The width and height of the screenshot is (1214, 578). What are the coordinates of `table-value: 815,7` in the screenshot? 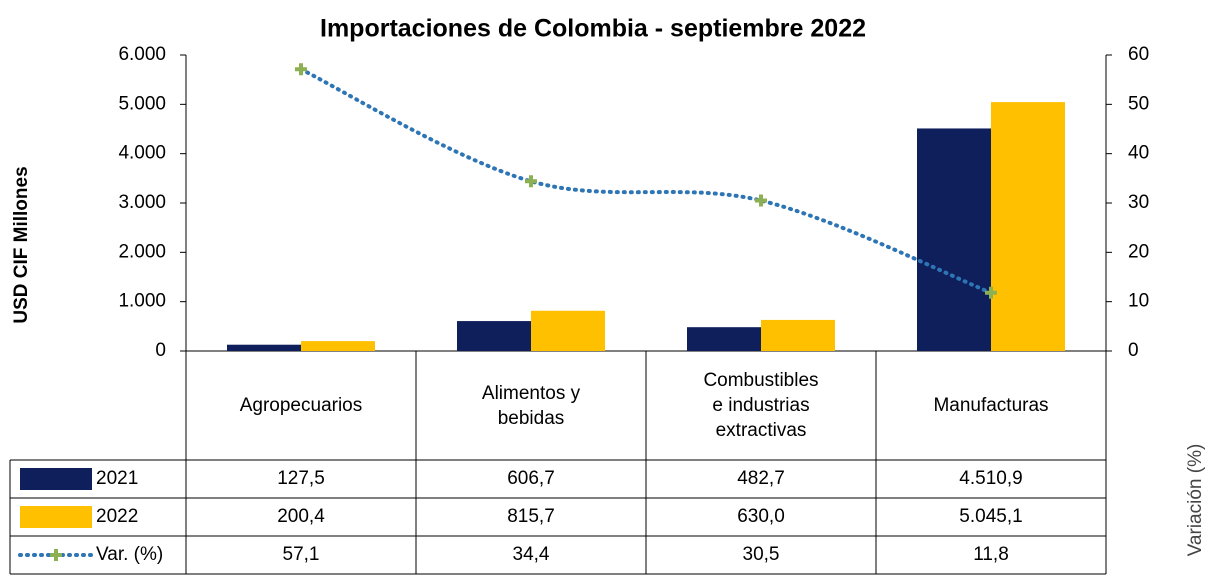 It's located at (531, 516).